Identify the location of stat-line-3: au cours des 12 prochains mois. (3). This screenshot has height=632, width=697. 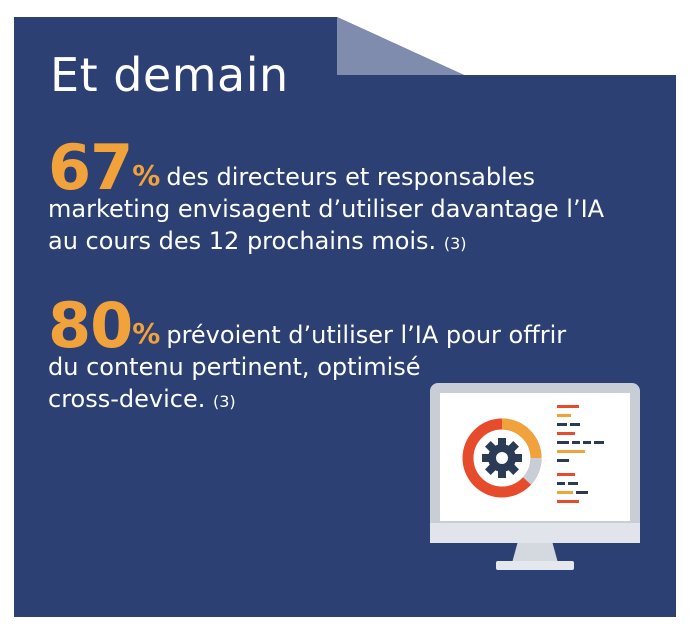
(333, 242).